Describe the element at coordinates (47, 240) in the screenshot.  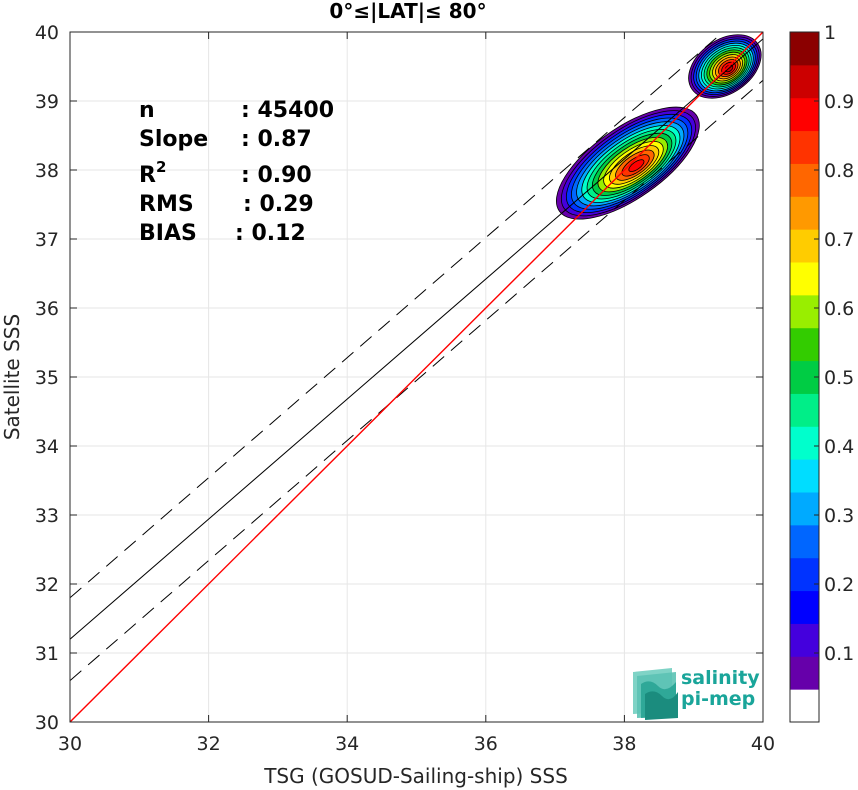
I see `y-tick-label: 37` at that location.